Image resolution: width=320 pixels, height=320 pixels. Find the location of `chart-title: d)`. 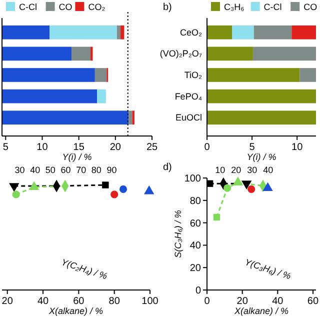

chart-title: d) is located at coordinates (167, 167).